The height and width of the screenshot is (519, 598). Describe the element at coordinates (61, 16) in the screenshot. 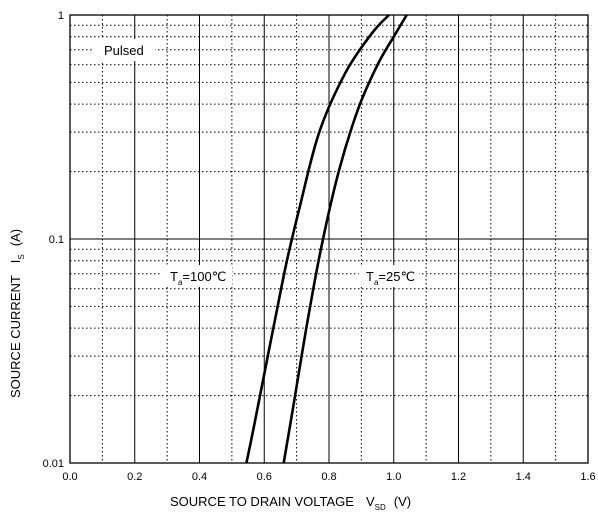

I see `y-tick-label: 1` at that location.